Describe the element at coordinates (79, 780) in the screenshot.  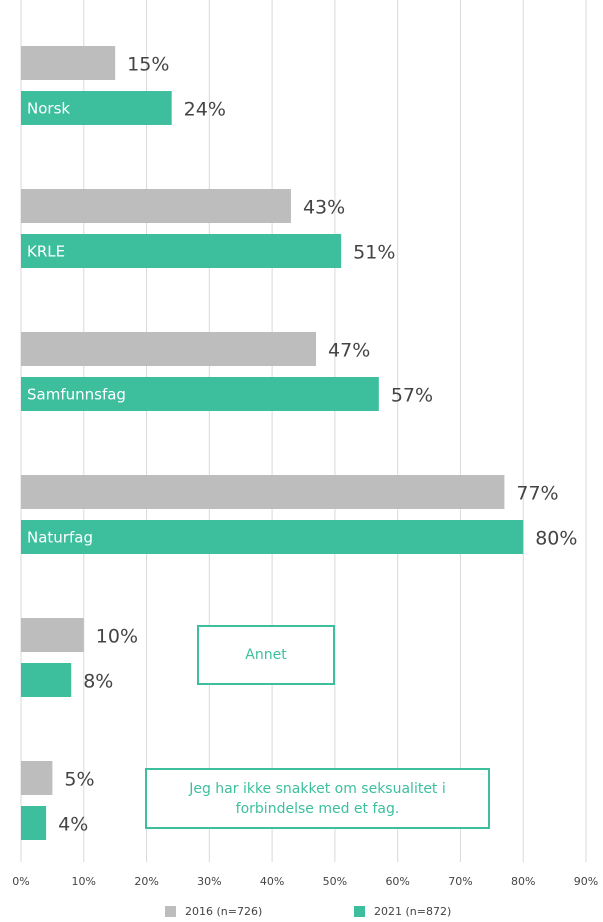
I see `value-label: 5%` at that location.